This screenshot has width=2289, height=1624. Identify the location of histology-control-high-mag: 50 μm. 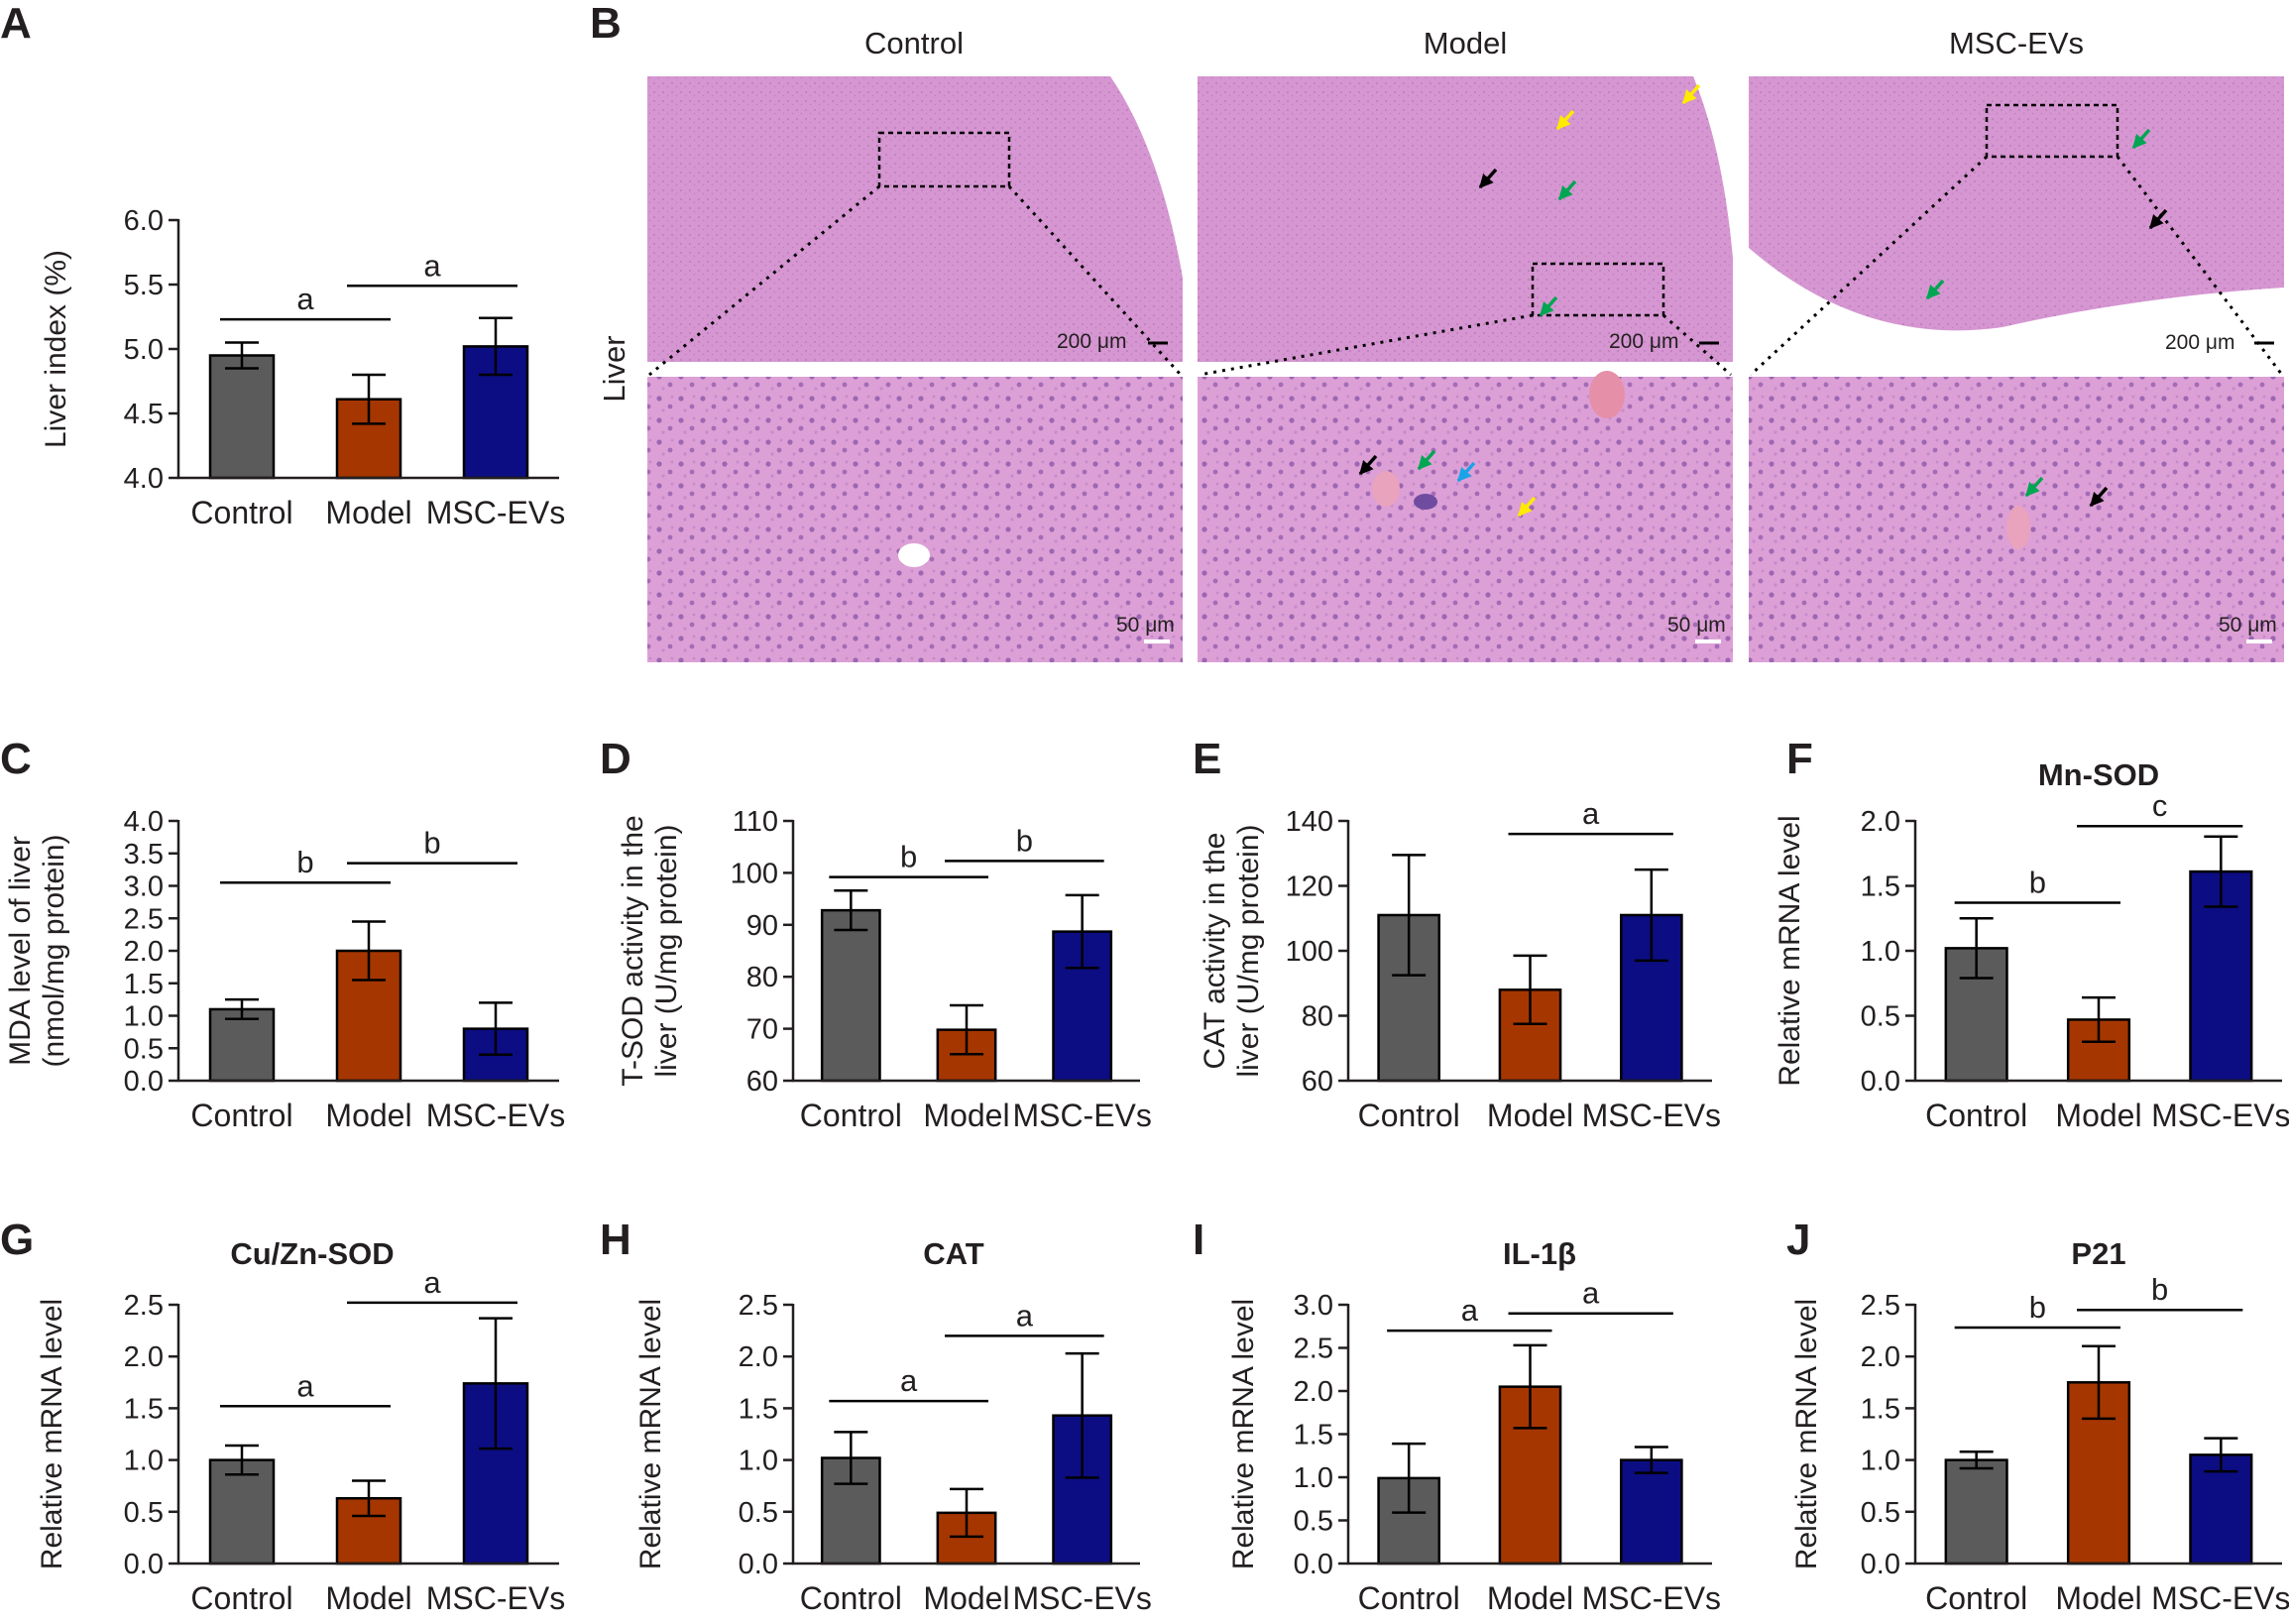
(915, 519).